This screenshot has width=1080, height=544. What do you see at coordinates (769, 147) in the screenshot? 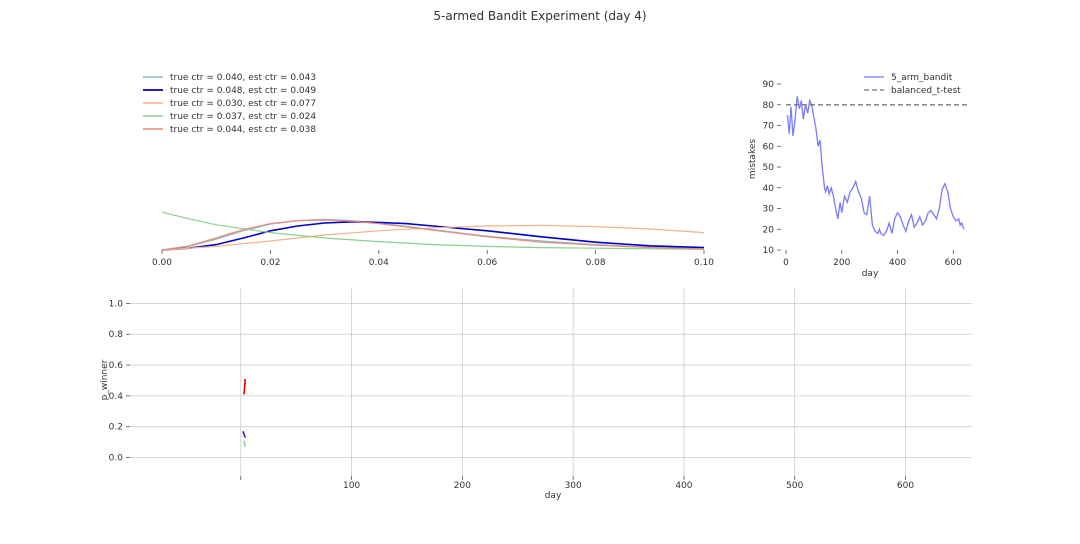
I see `y-tick-label: 60` at bounding box center [769, 147].